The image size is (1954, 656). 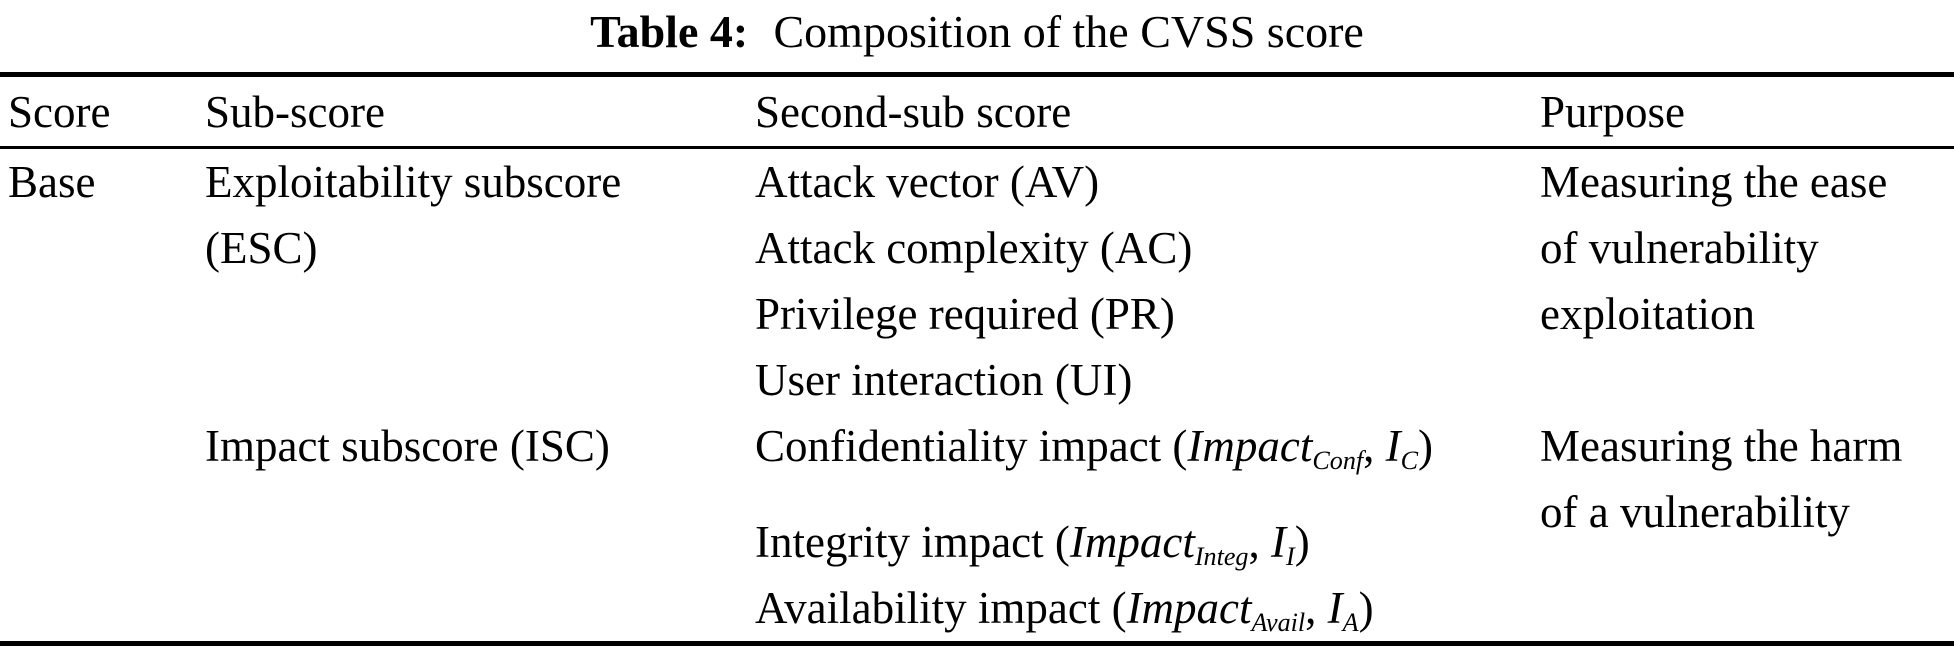 What do you see at coordinates (407, 446) in the screenshot?
I see `sub-score-line: Impact subscore (ISC)` at bounding box center [407, 446].